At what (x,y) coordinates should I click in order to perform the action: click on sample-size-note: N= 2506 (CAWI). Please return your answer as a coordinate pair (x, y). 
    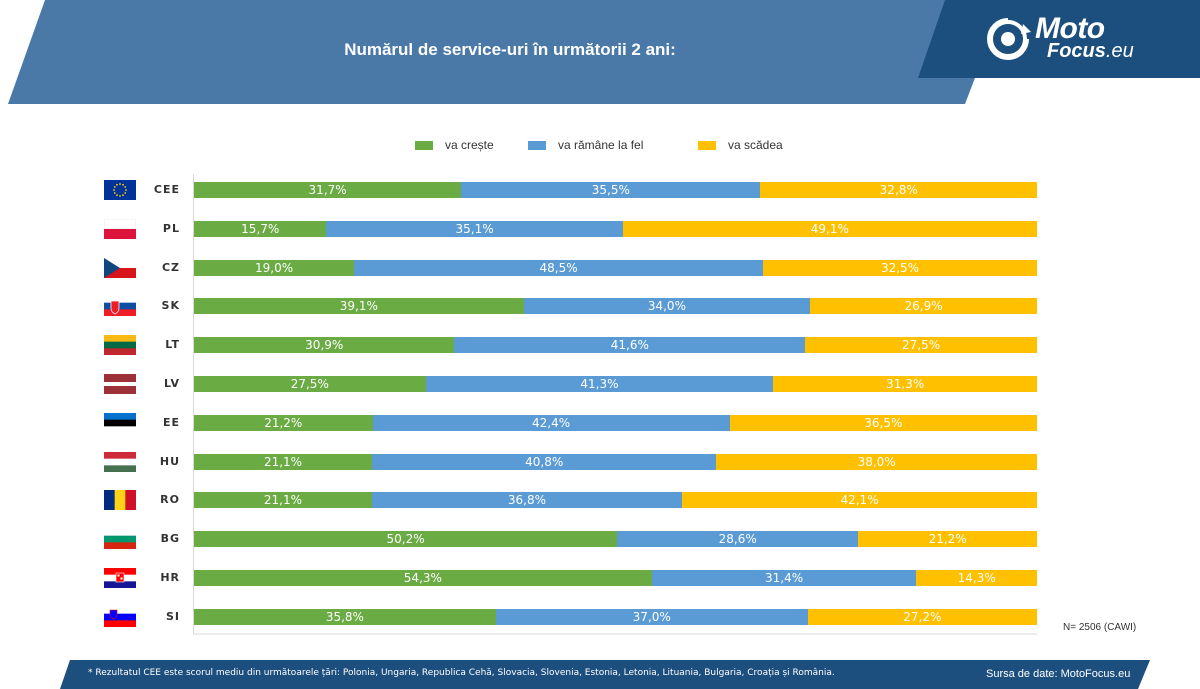
    Looking at the image, I should click on (1100, 627).